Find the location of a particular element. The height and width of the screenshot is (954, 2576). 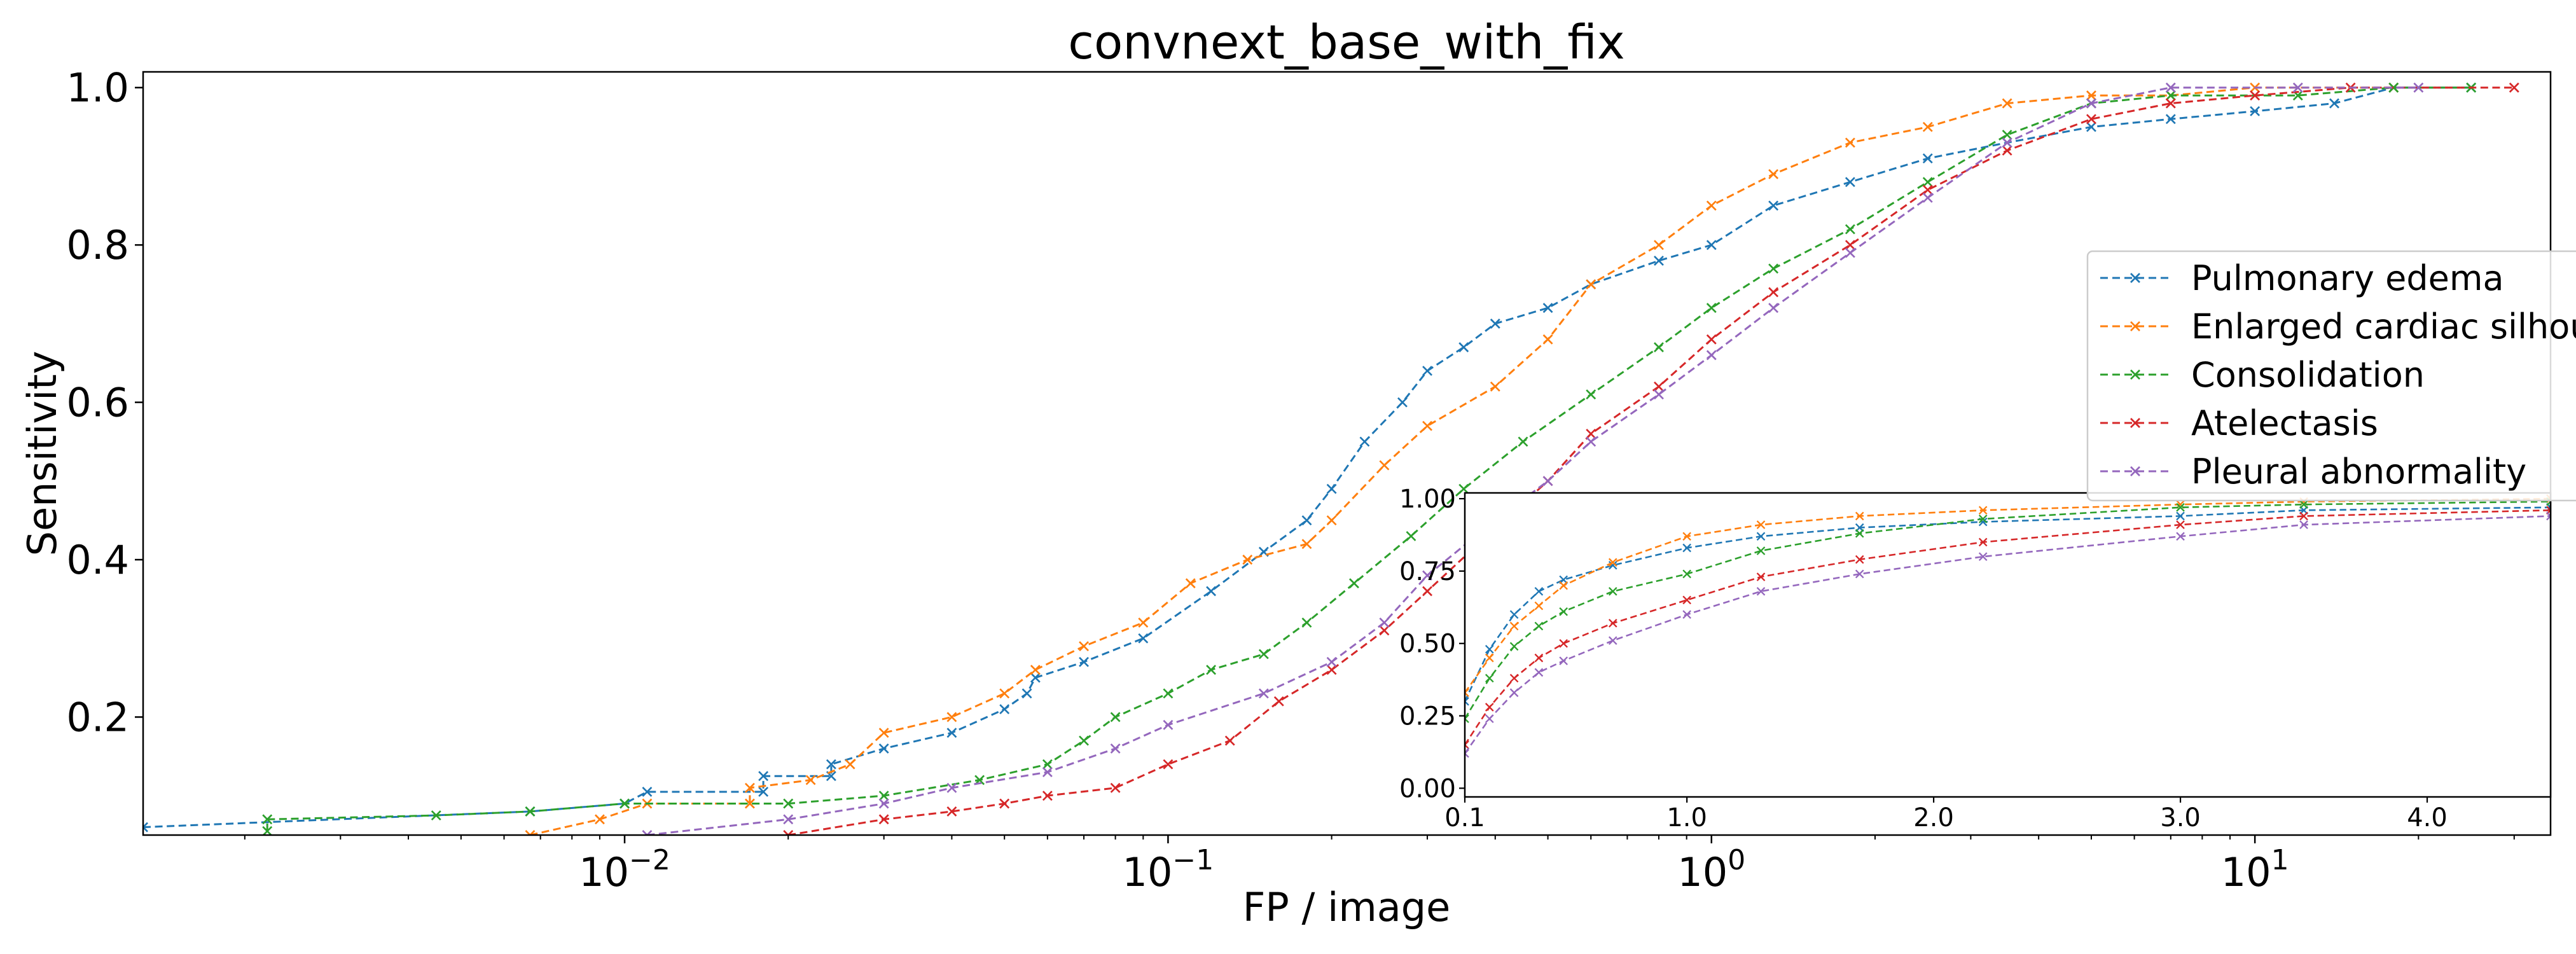

inset-series-group is located at coordinates (2008, 626).